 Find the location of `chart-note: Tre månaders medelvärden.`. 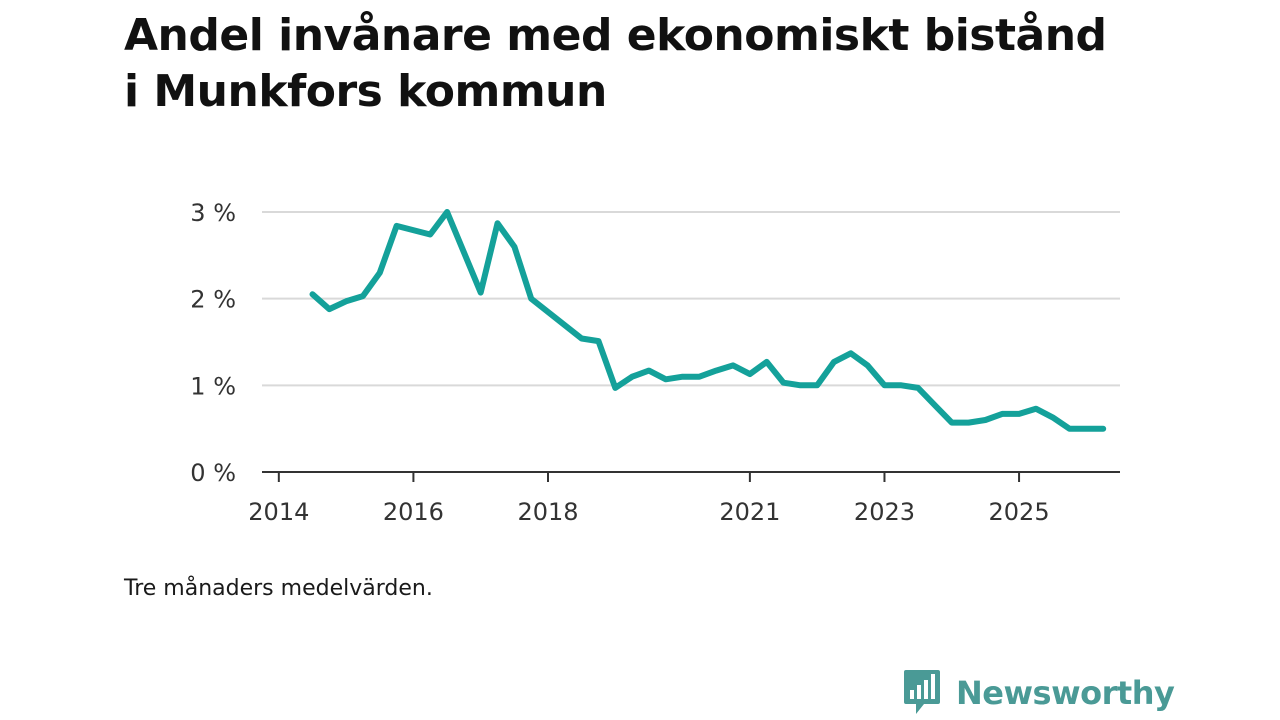

chart-note: Tre månaders medelvärden. is located at coordinates (278, 588).